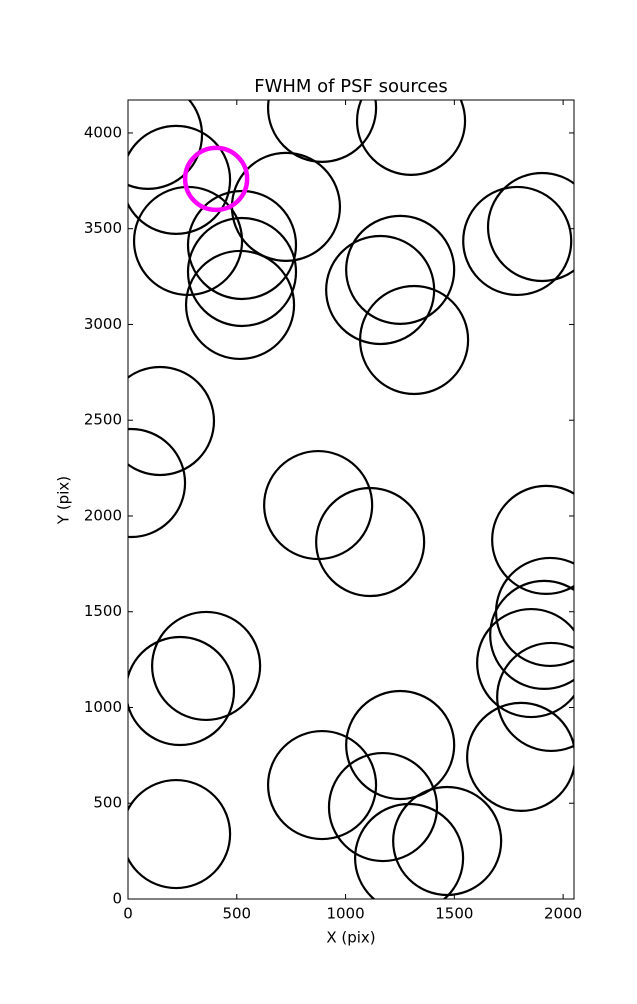  Describe the element at coordinates (103, 228) in the screenshot. I see `y-tick-label: 3500` at that location.